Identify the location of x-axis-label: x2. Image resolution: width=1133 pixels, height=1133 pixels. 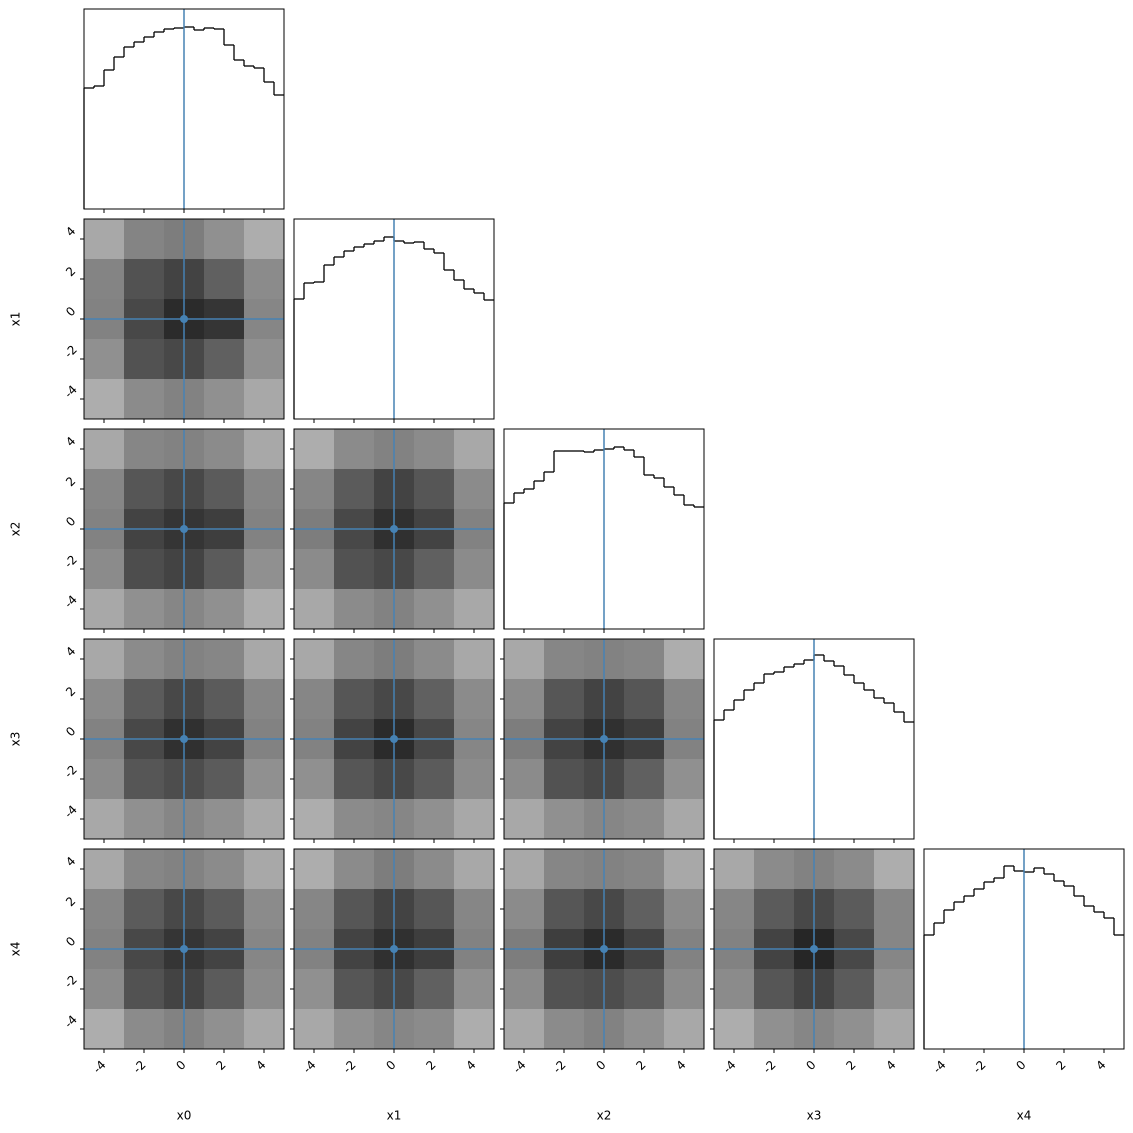
(604, 1116).